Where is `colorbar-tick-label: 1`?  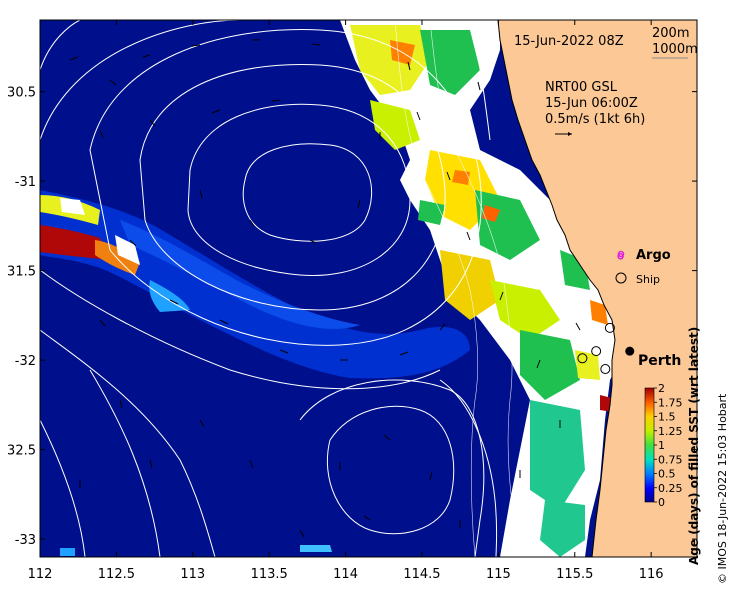 colorbar-tick-label: 1 is located at coordinates (661, 445).